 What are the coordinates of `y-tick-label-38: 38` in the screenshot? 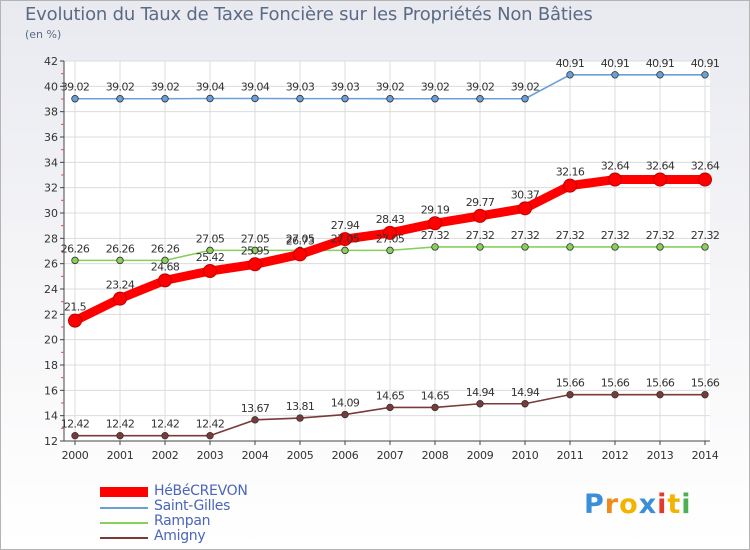 It's located at (51, 112).